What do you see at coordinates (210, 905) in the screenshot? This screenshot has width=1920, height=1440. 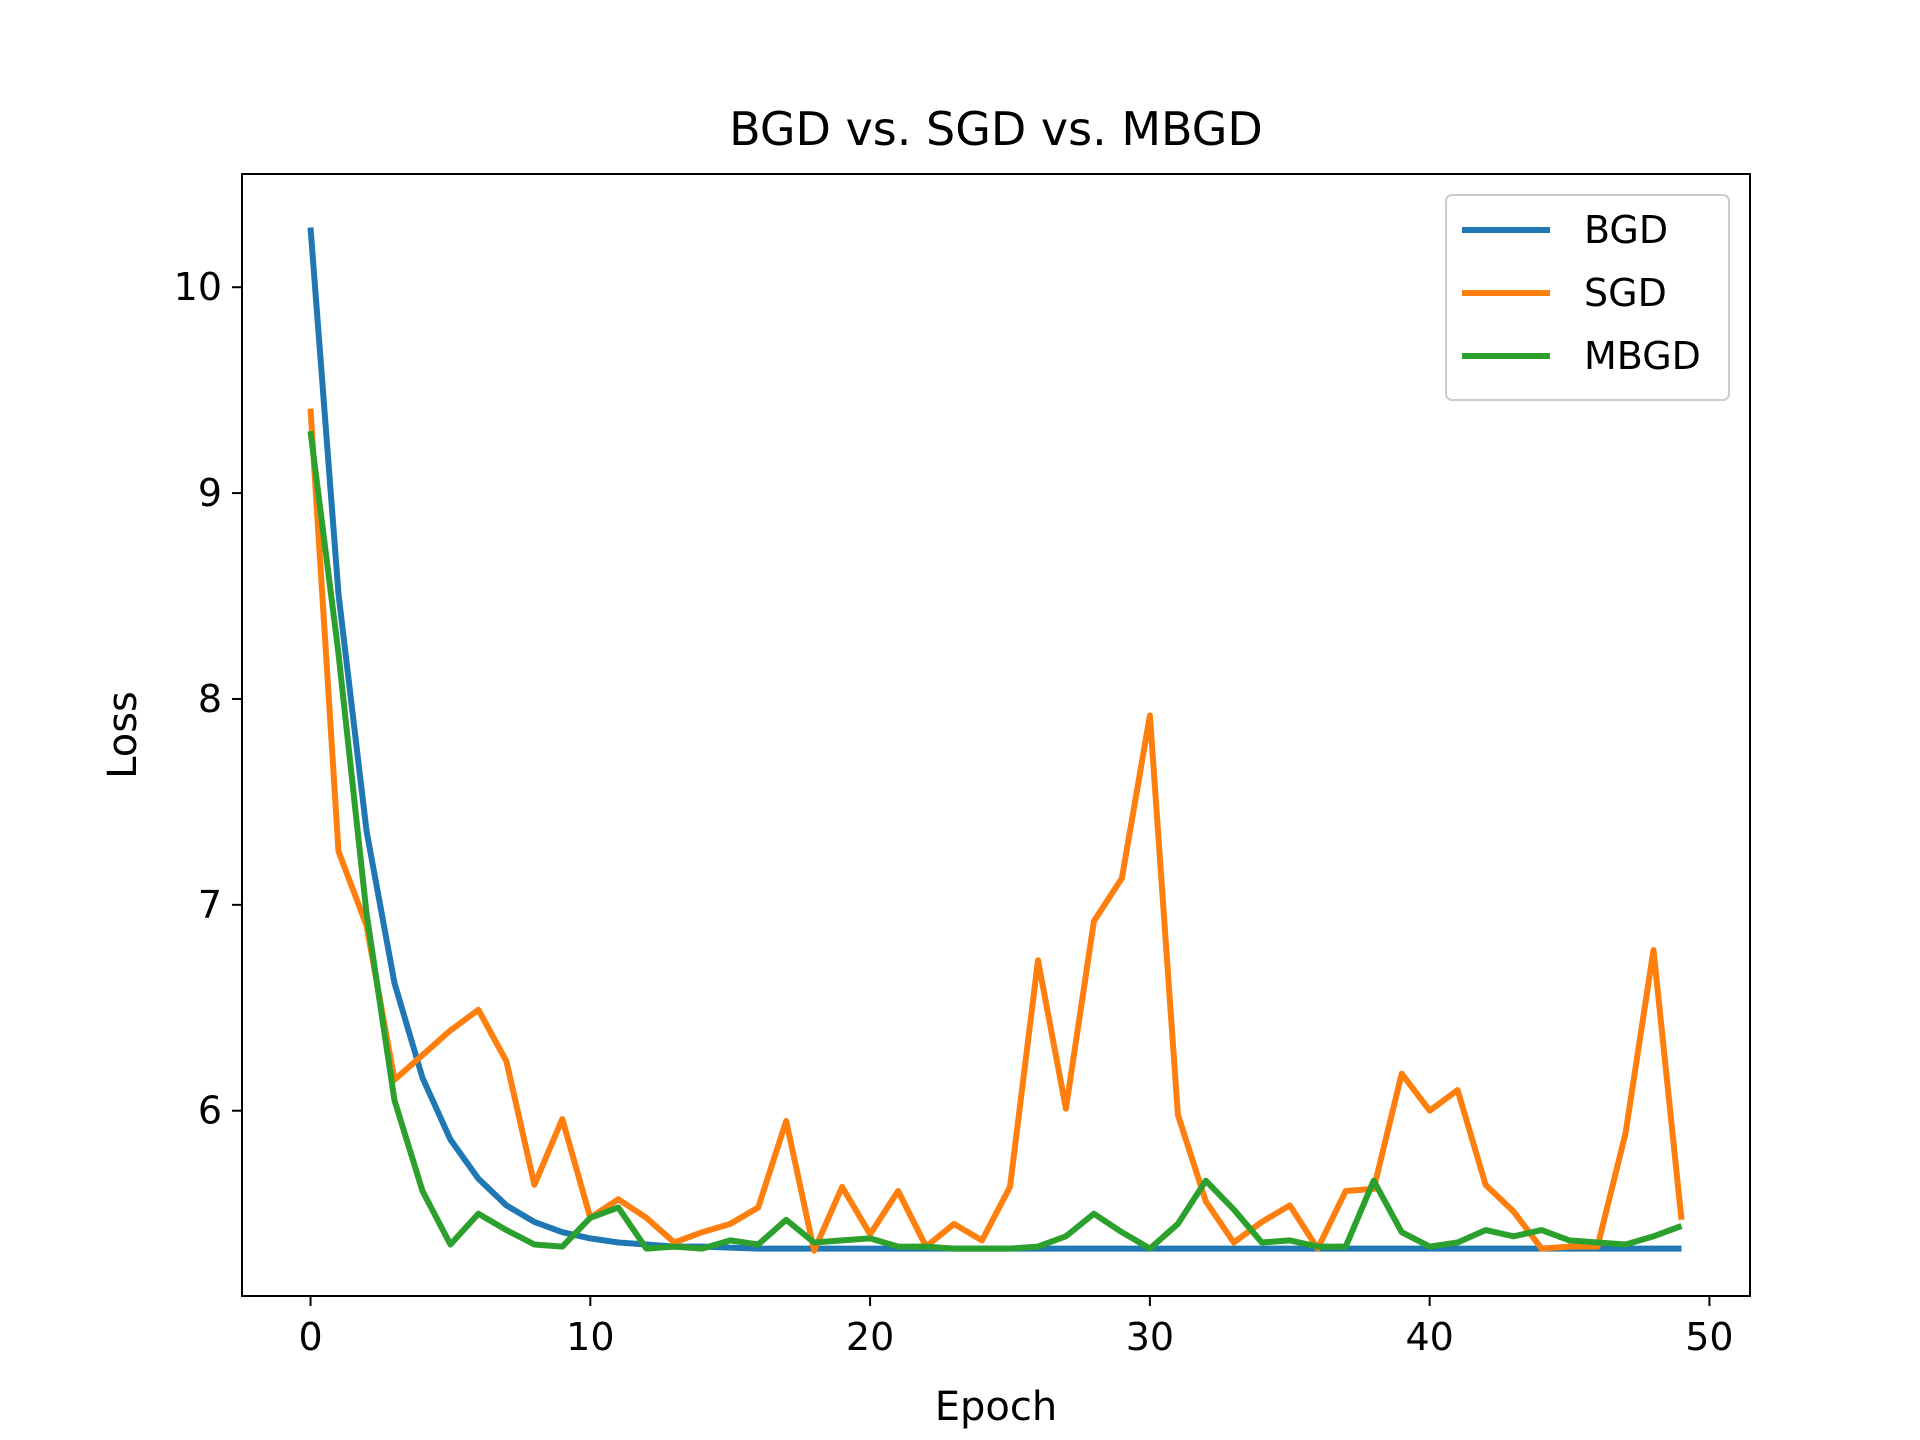 I see `y-tick-label: 7` at bounding box center [210, 905].